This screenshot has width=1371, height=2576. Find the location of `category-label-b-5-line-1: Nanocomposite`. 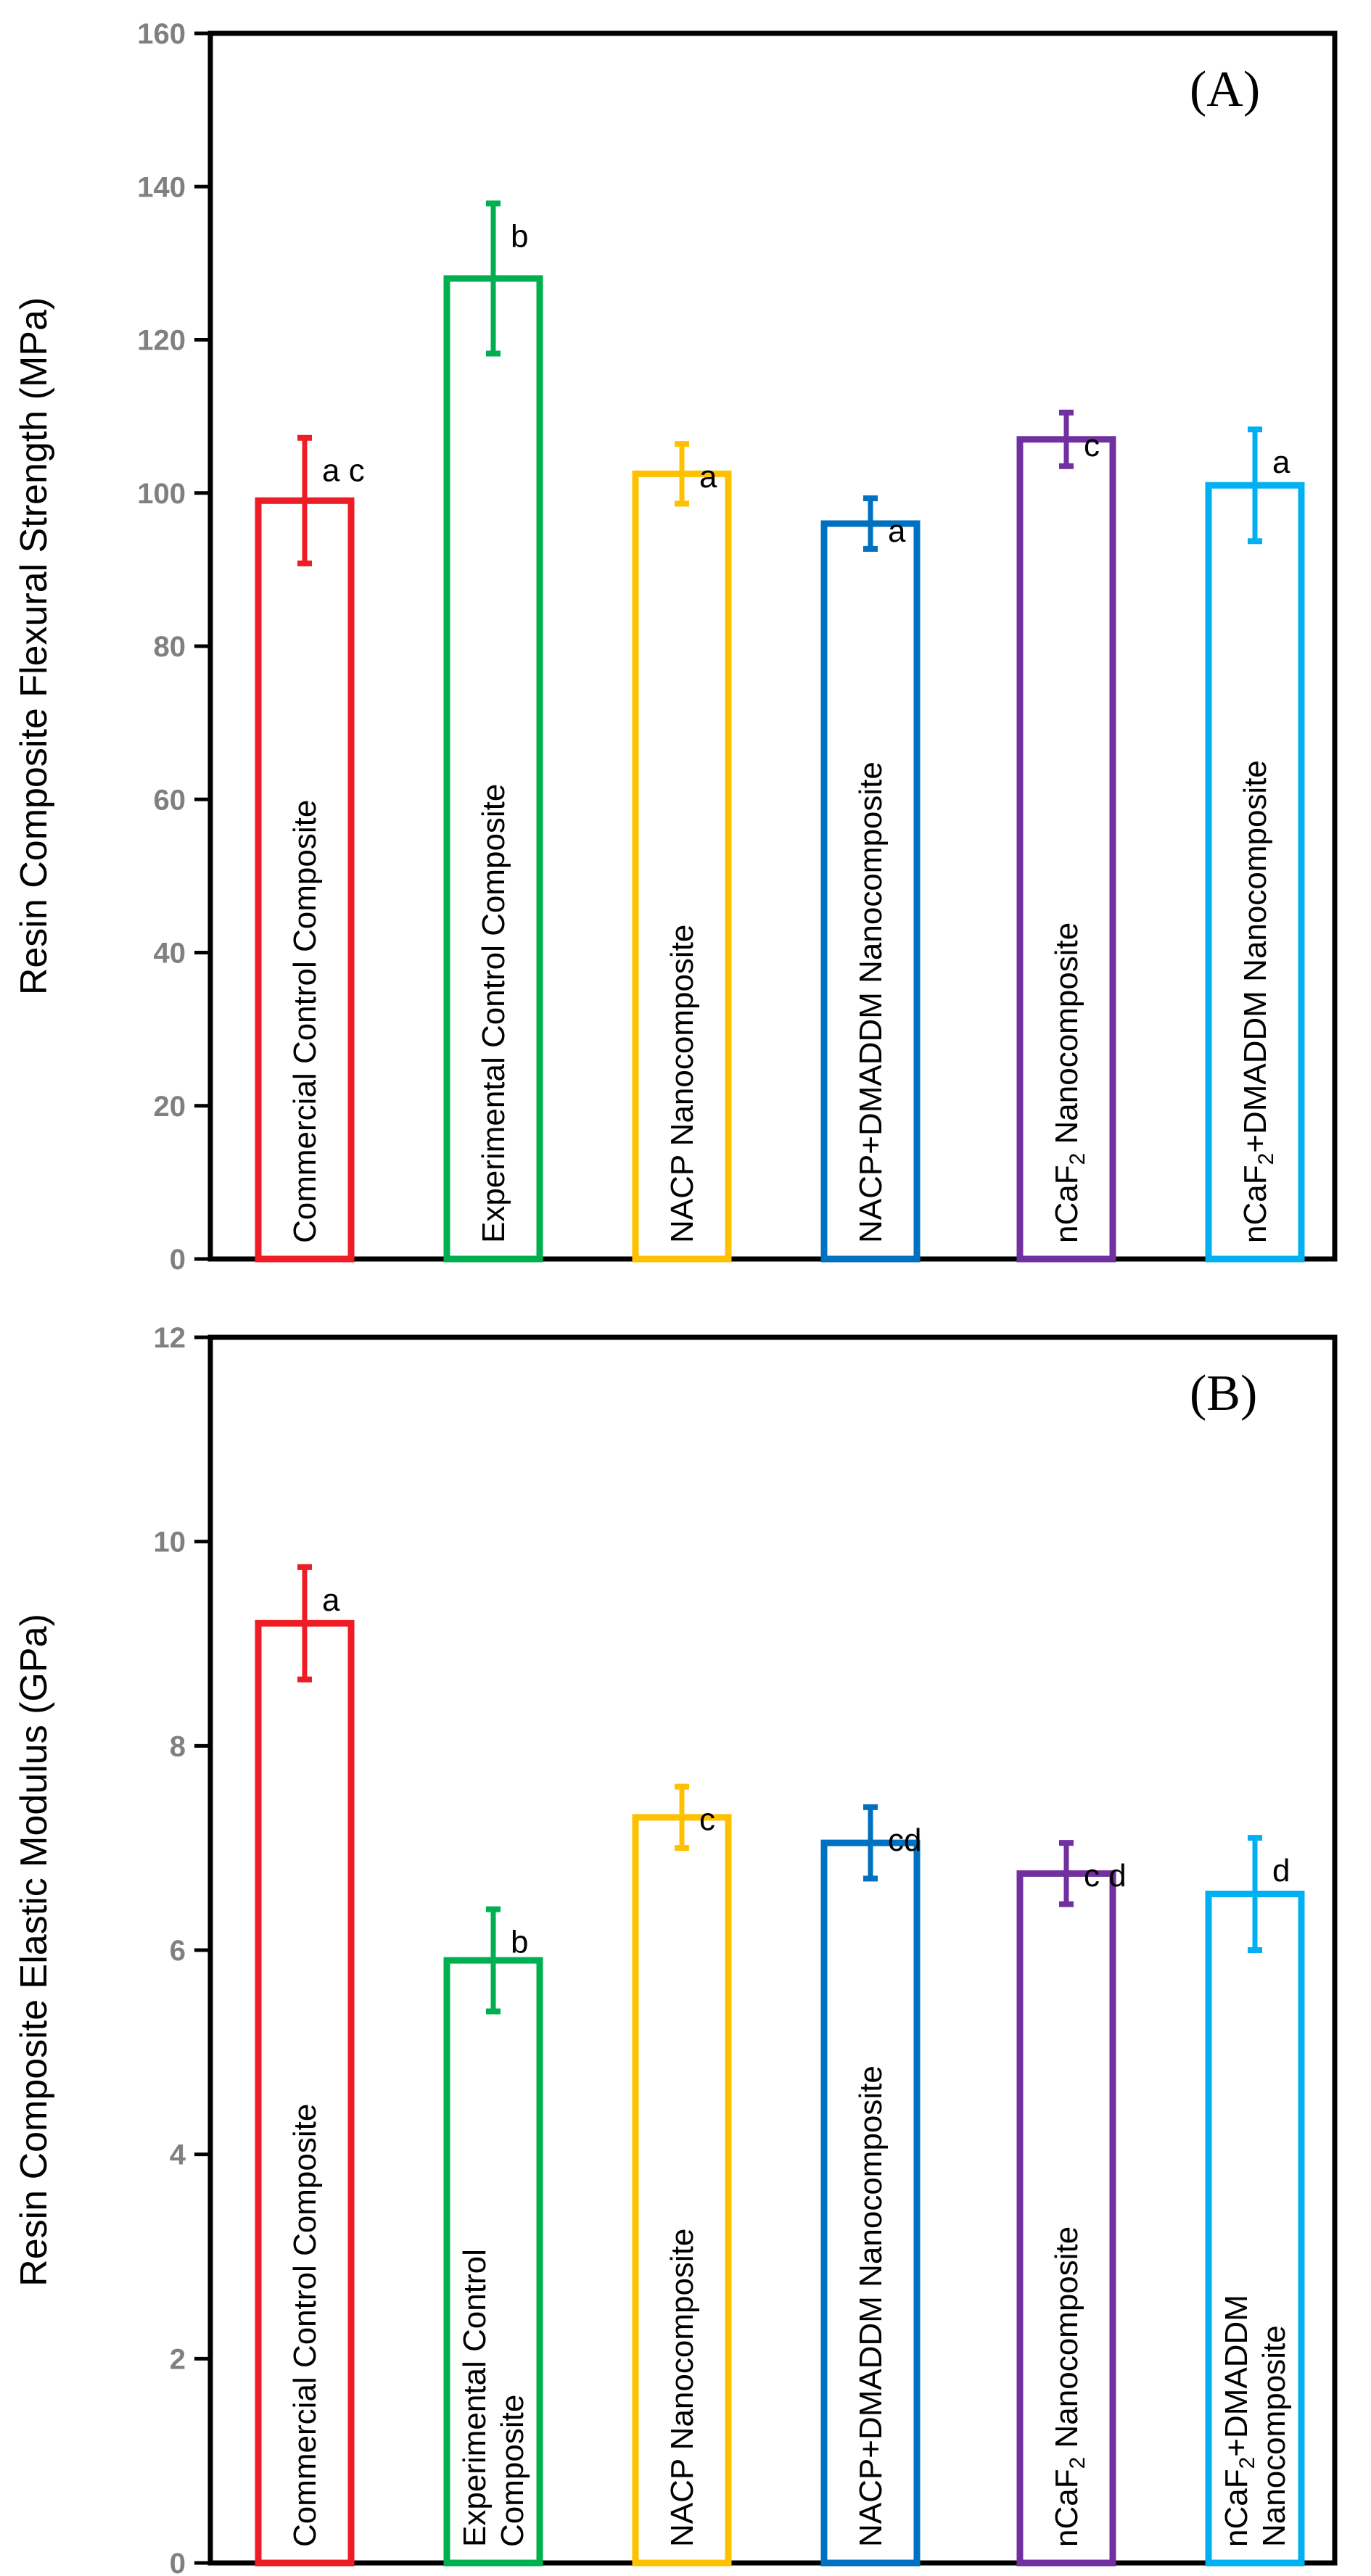

category-label-b-5-line-1: Nanocomposite is located at coordinates (1274, 2436).